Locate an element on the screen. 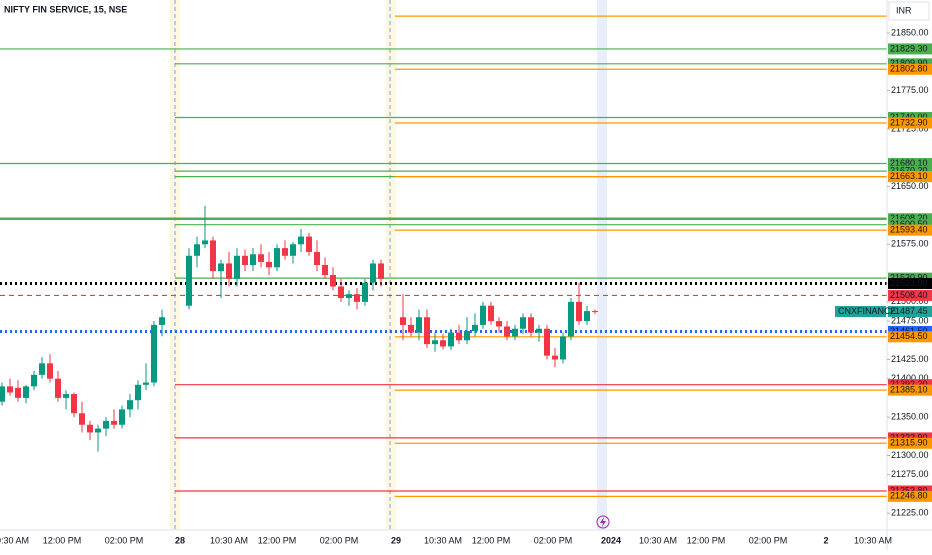 The image size is (932, 555). y-tick-label: 21225.00 is located at coordinates (910, 512).